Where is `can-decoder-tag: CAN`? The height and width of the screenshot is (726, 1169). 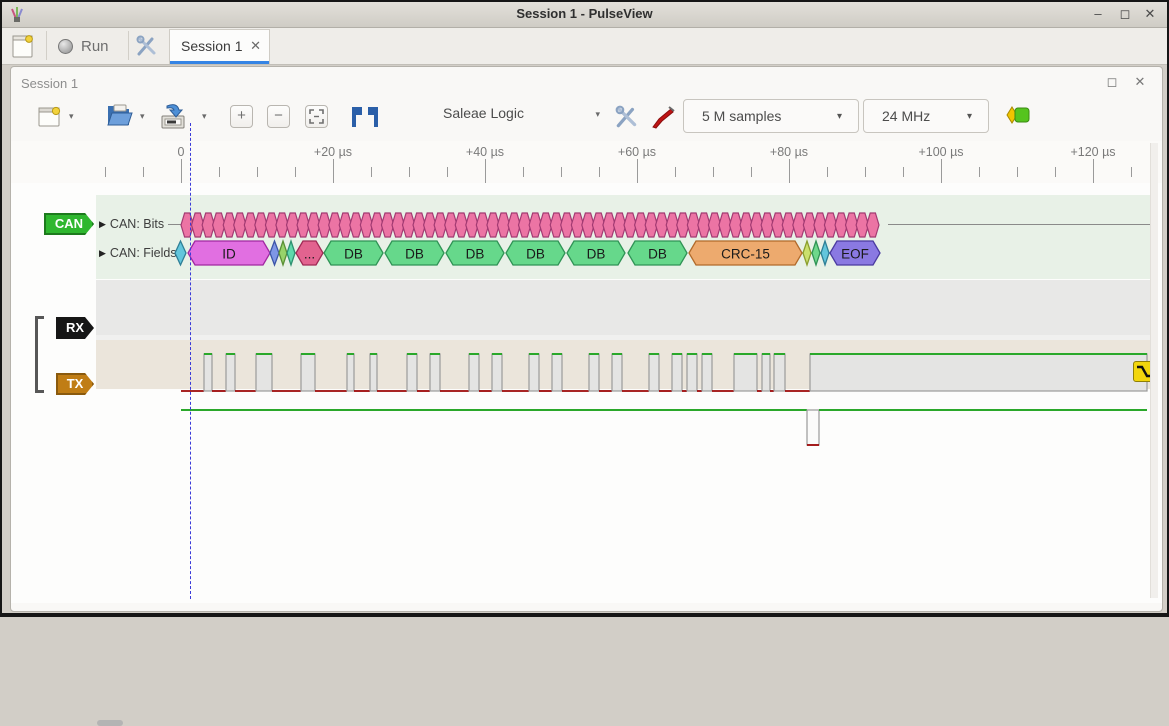 can-decoder-tag: CAN is located at coordinates (69, 224).